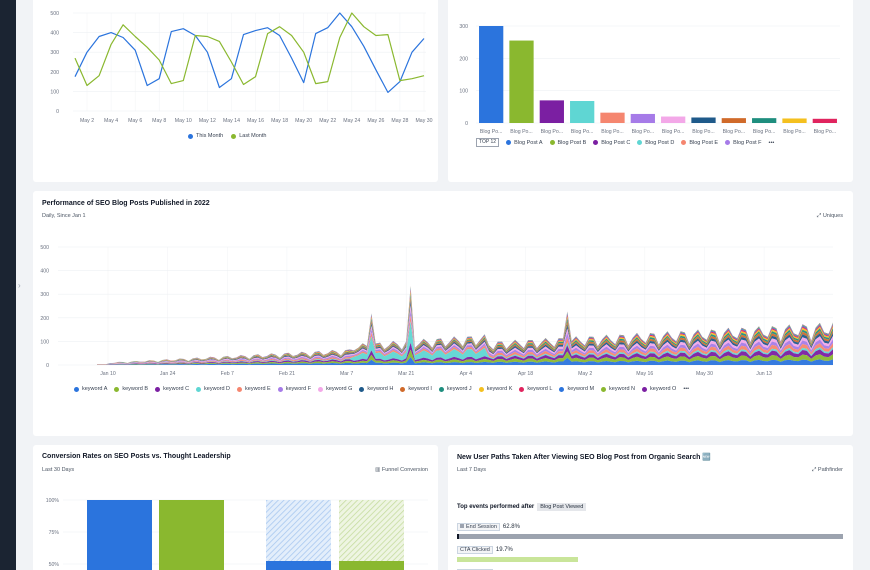 Image resolution: width=870 pixels, height=570 pixels. Describe the element at coordinates (54, 73) in the screenshot. I see `y-tick-label: 200` at that location.